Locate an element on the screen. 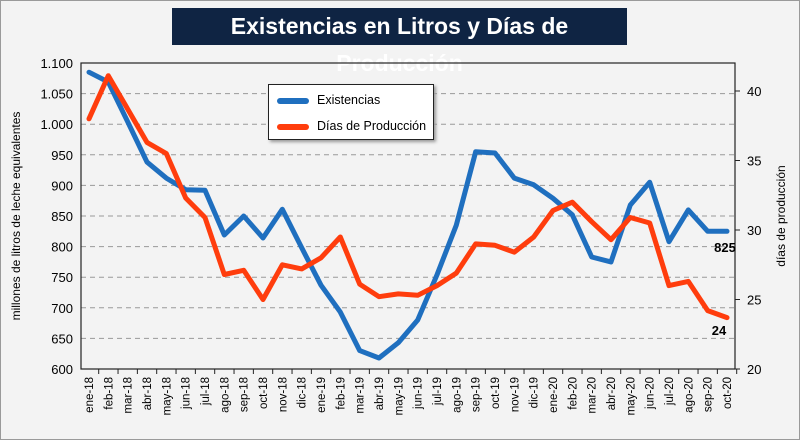  x-tick-label: feb-18 is located at coordinates (109, 393).